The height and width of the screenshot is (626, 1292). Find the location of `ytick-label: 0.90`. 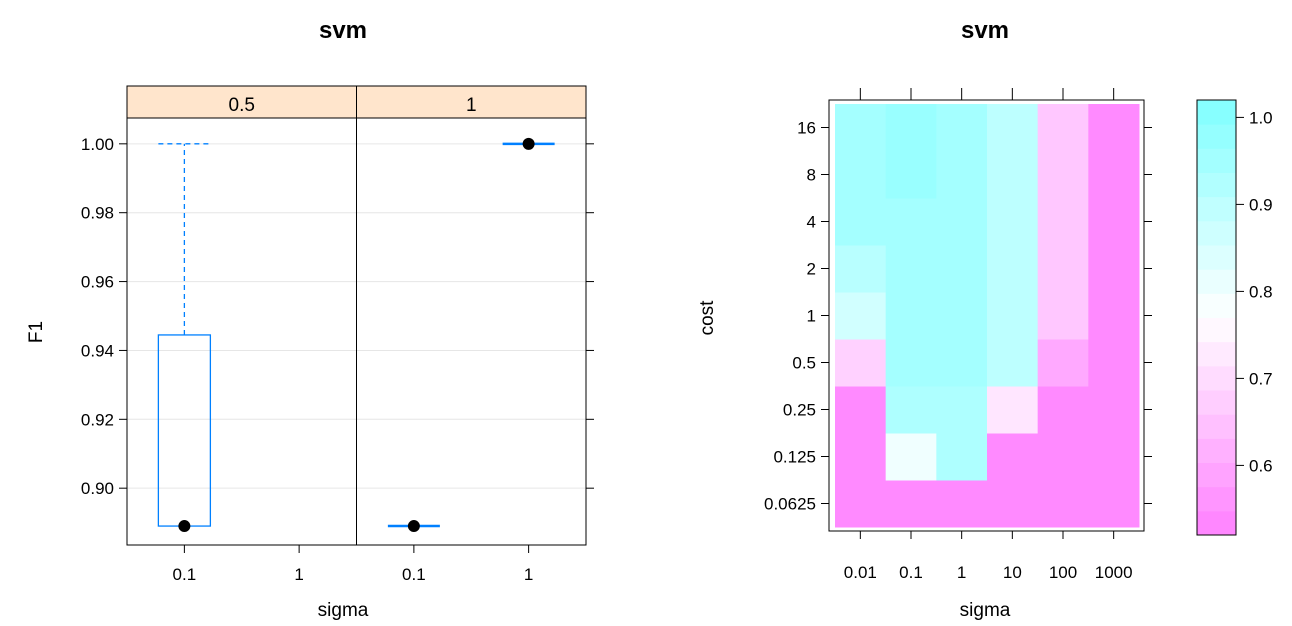

ytick-label: 0.90 is located at coordinates (97, 488).